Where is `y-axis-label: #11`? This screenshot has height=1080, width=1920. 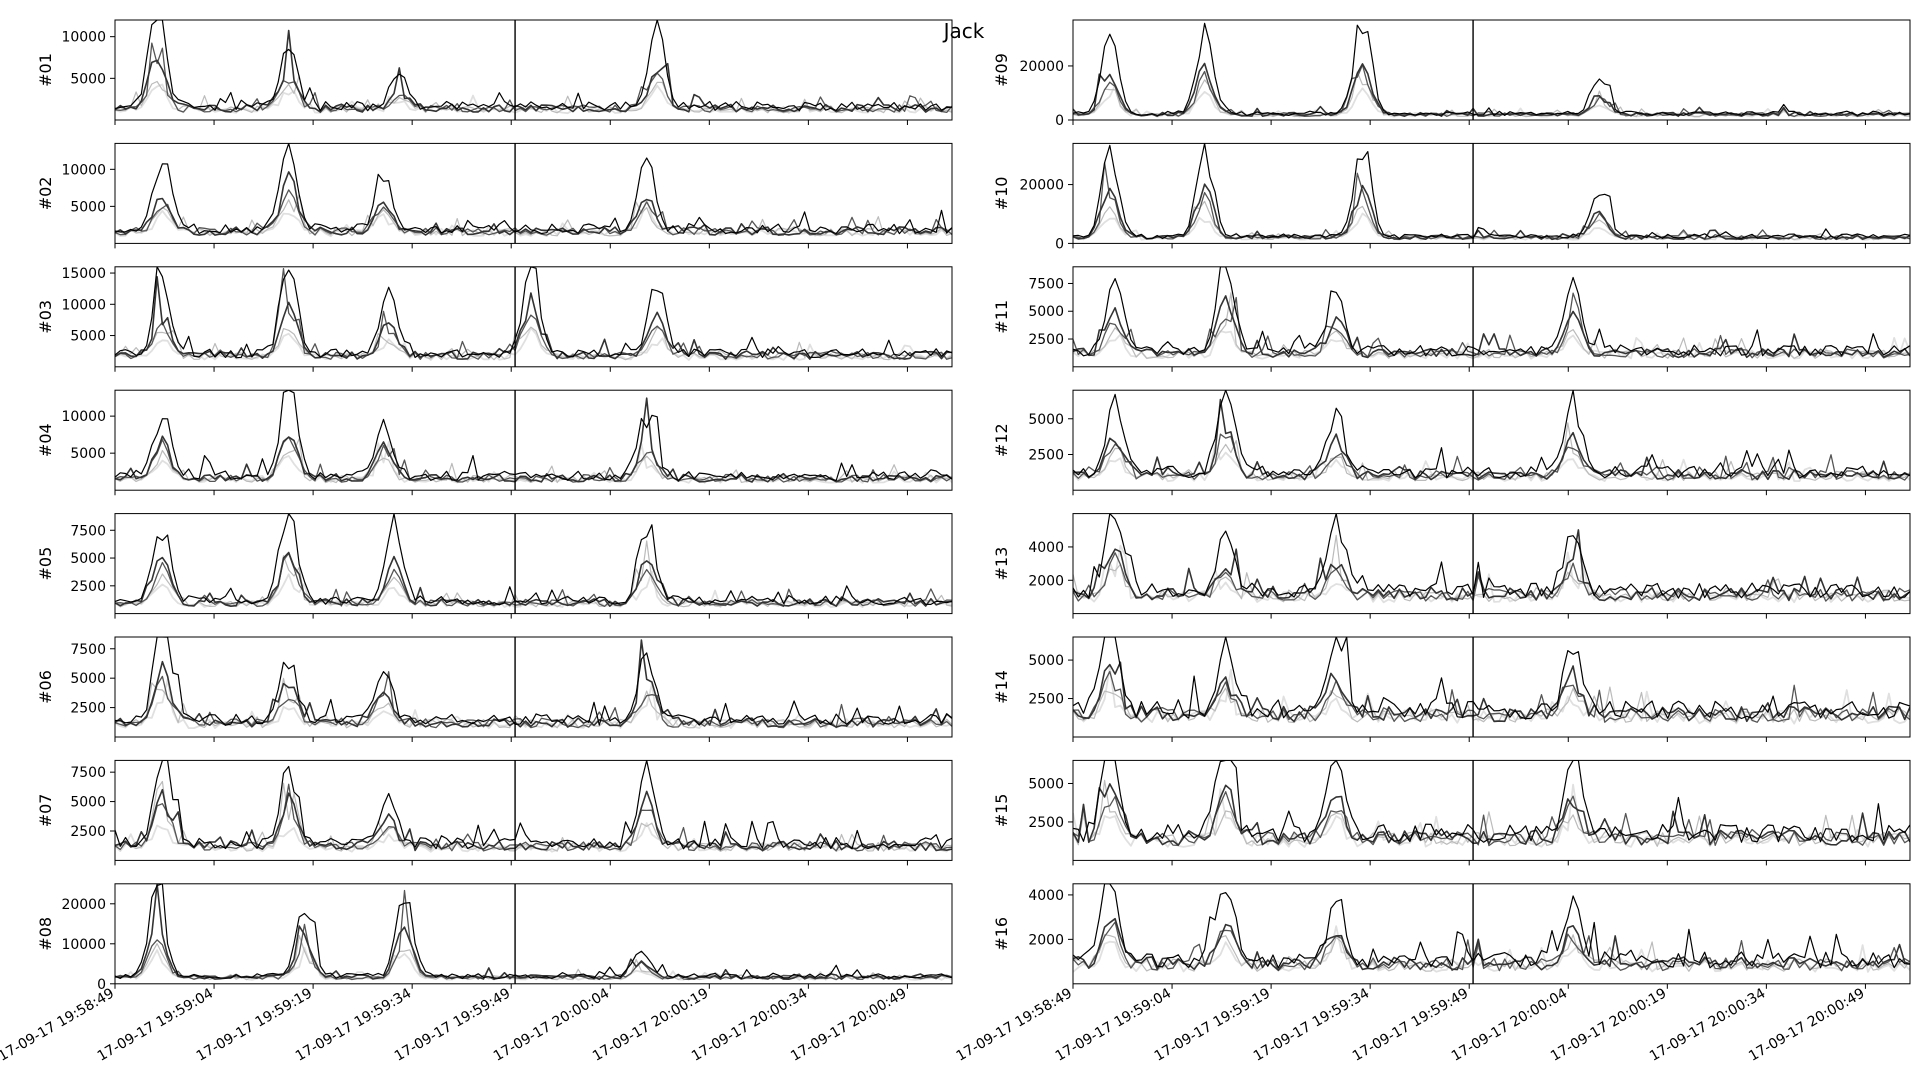
y-axis-label: #11 is located at coordinates (1001, 317).